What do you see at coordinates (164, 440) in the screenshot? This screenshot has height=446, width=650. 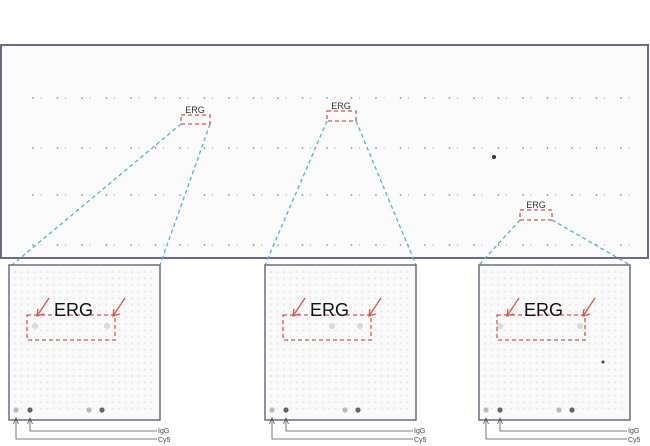 I see `cy5-label: Cy5` at bounding box center [164, 440].